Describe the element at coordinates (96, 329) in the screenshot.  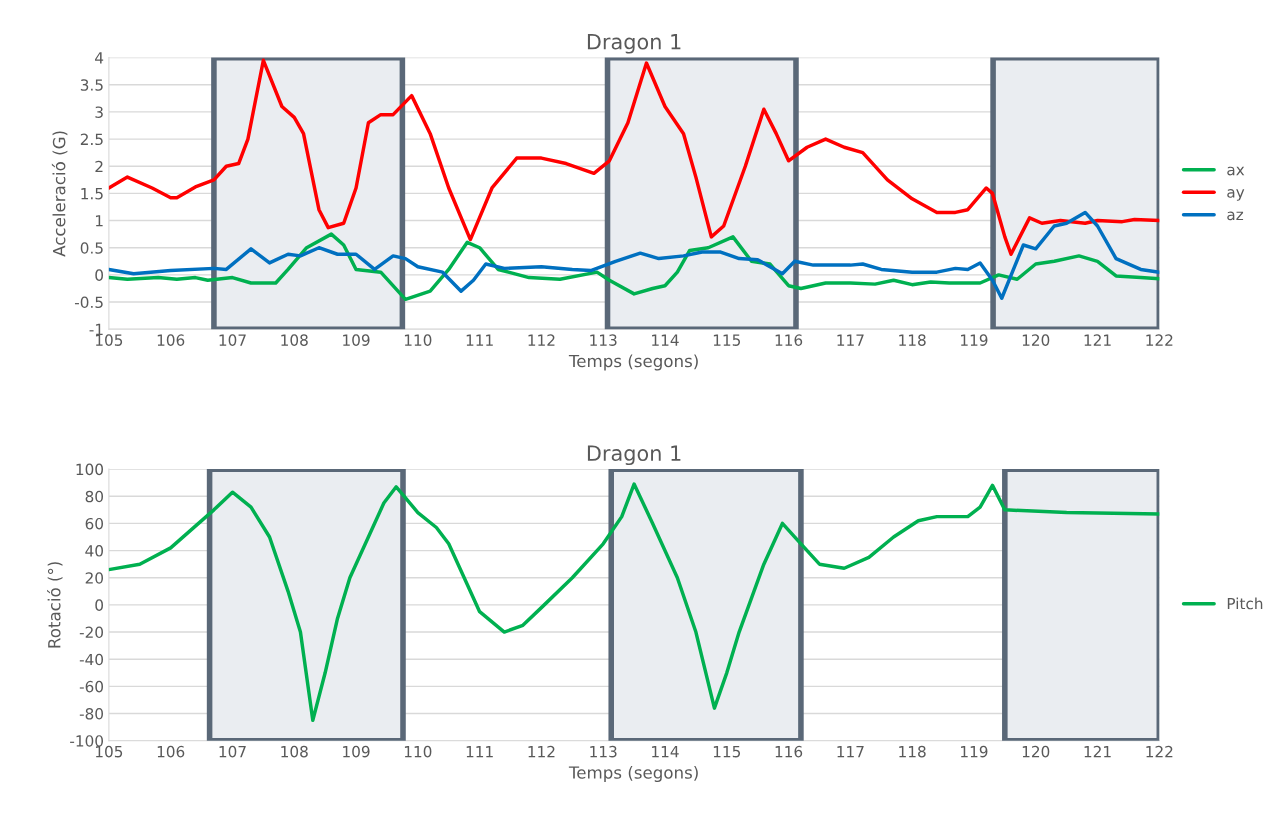
I see `y-tick-label: -1` at that location.